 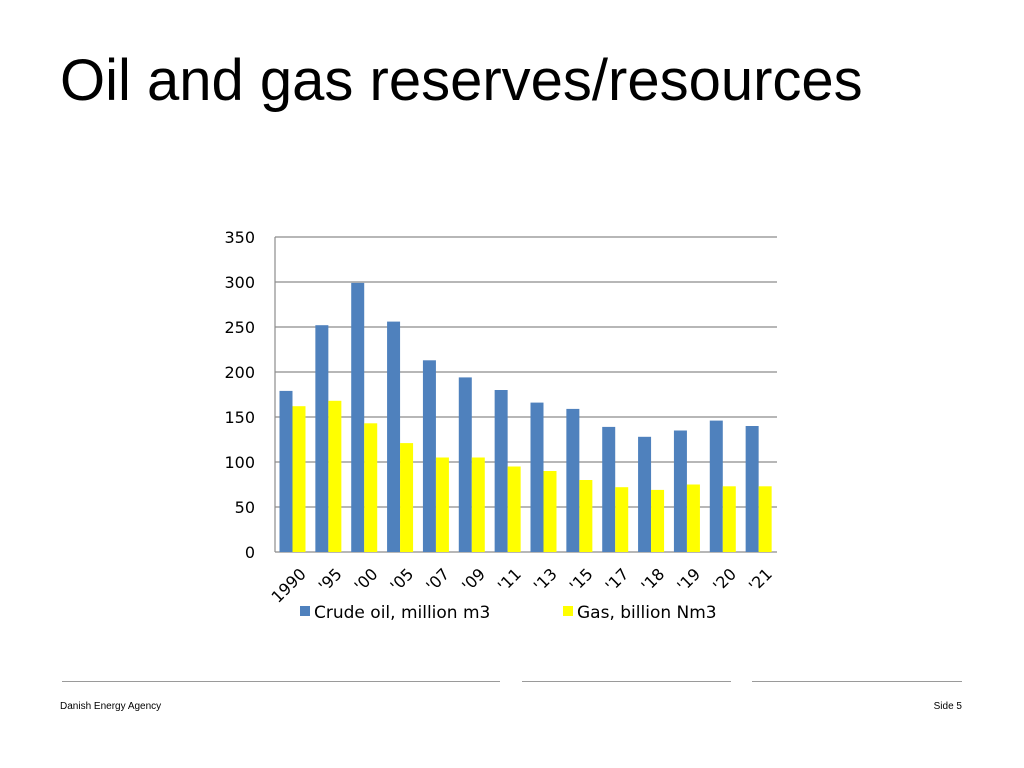 What do you see at coordinates (239, 237) in the screenshot?
I see `y-tick-label: 350` at bounding box center [239, 237].